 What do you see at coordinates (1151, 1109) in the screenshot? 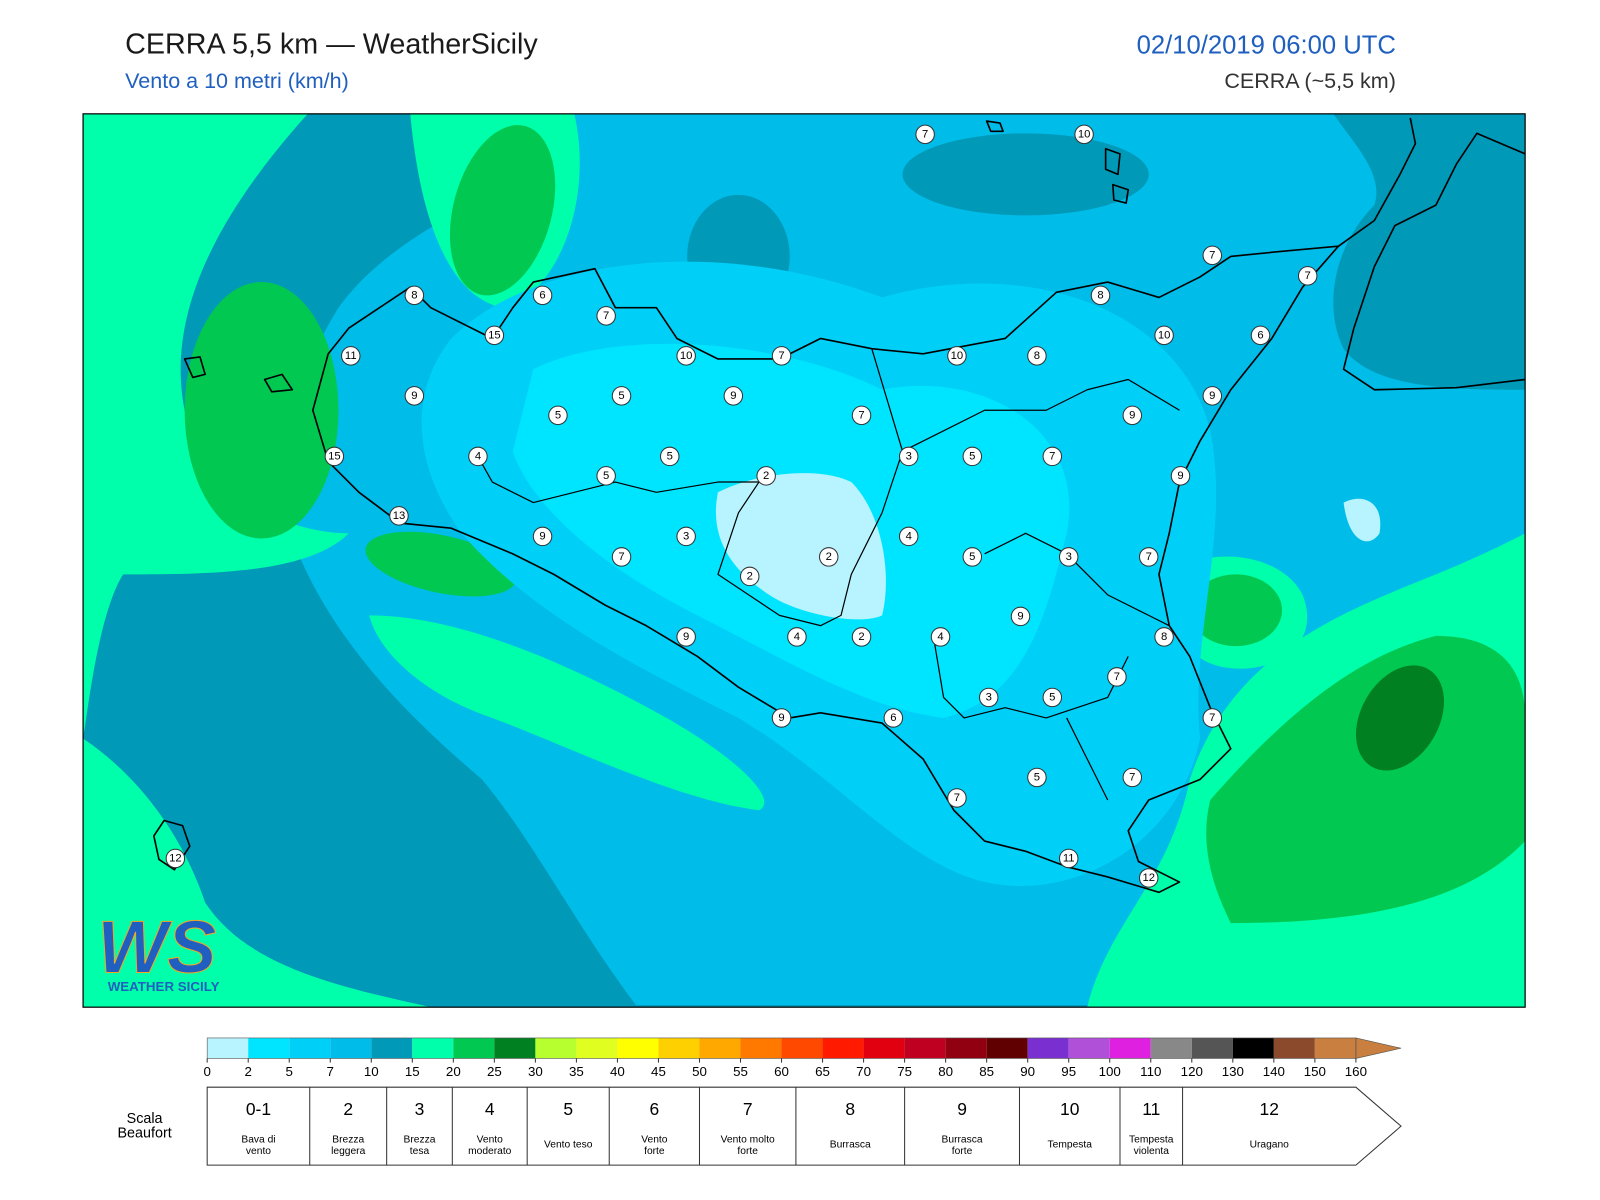
I see `beaufort-number: 11` at bounding box center [1151, 1109].